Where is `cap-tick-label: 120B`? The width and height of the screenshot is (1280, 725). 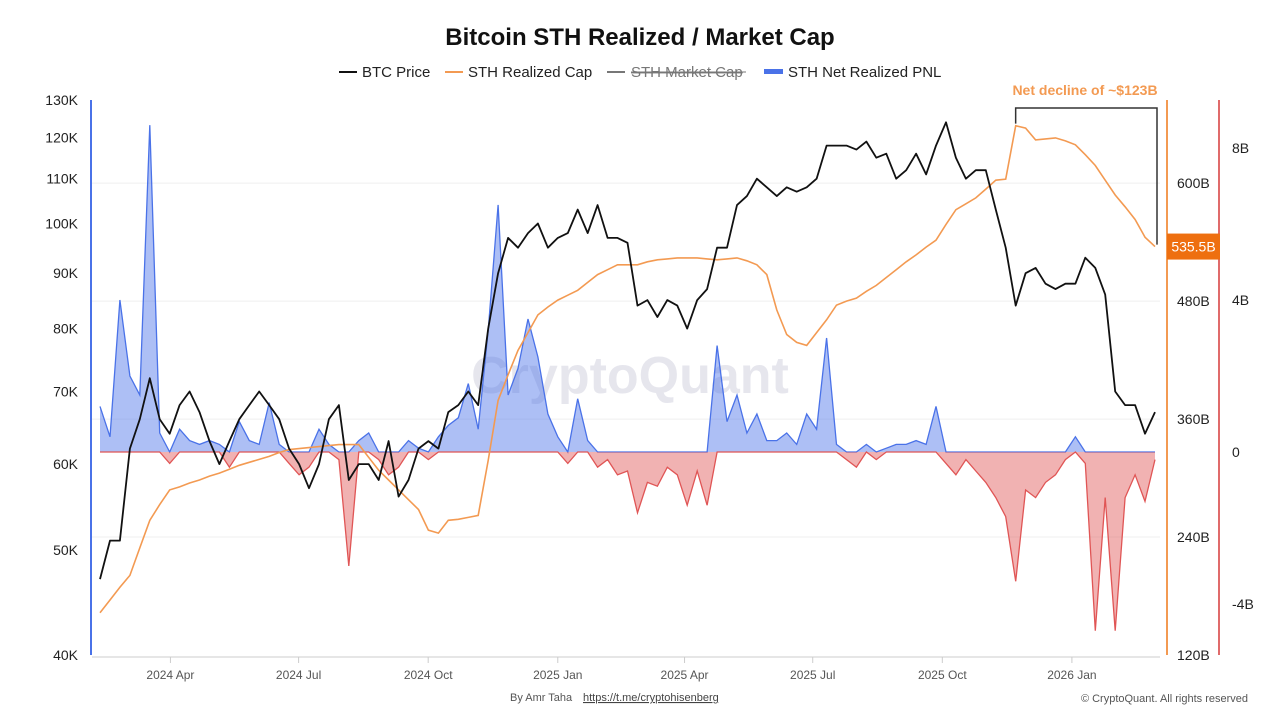
cap-tick-label: 120B is located at coordinates (1193, 655).